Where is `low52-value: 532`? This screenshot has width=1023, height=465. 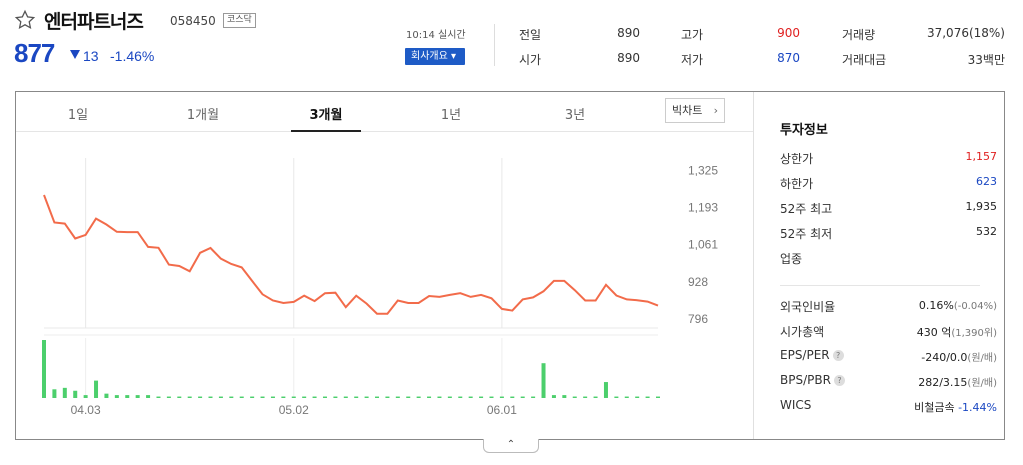
low52-value: 532 is located at coordinates (986, 231).